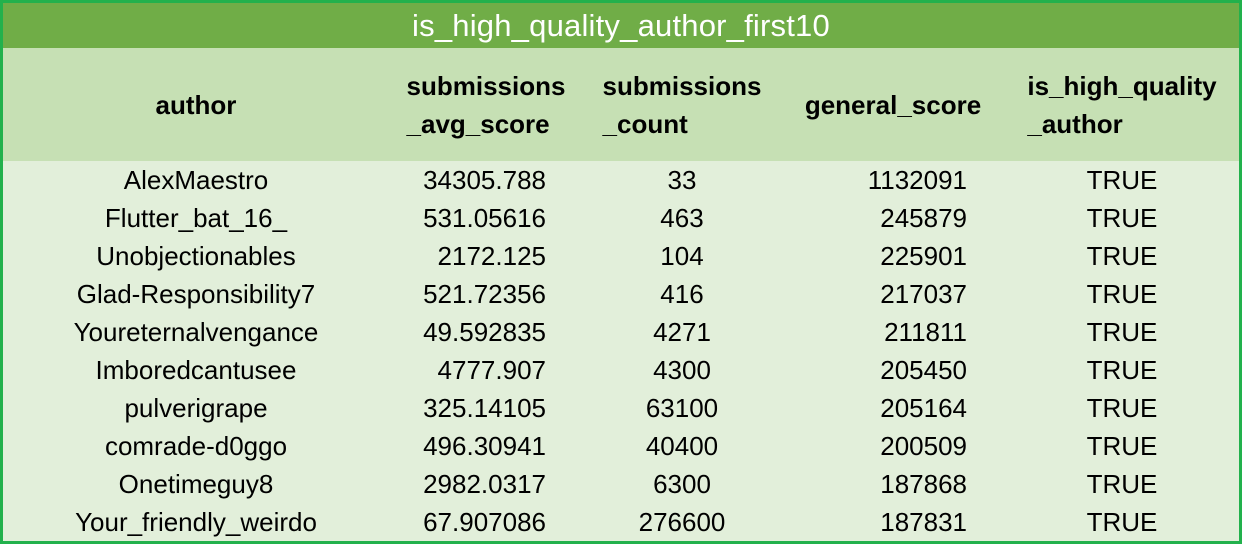  What do you see at coordinates (621, 25) in the screenshot?
I see `table-title: is_high_quality_author_first10` at bounding box center [621, 25].